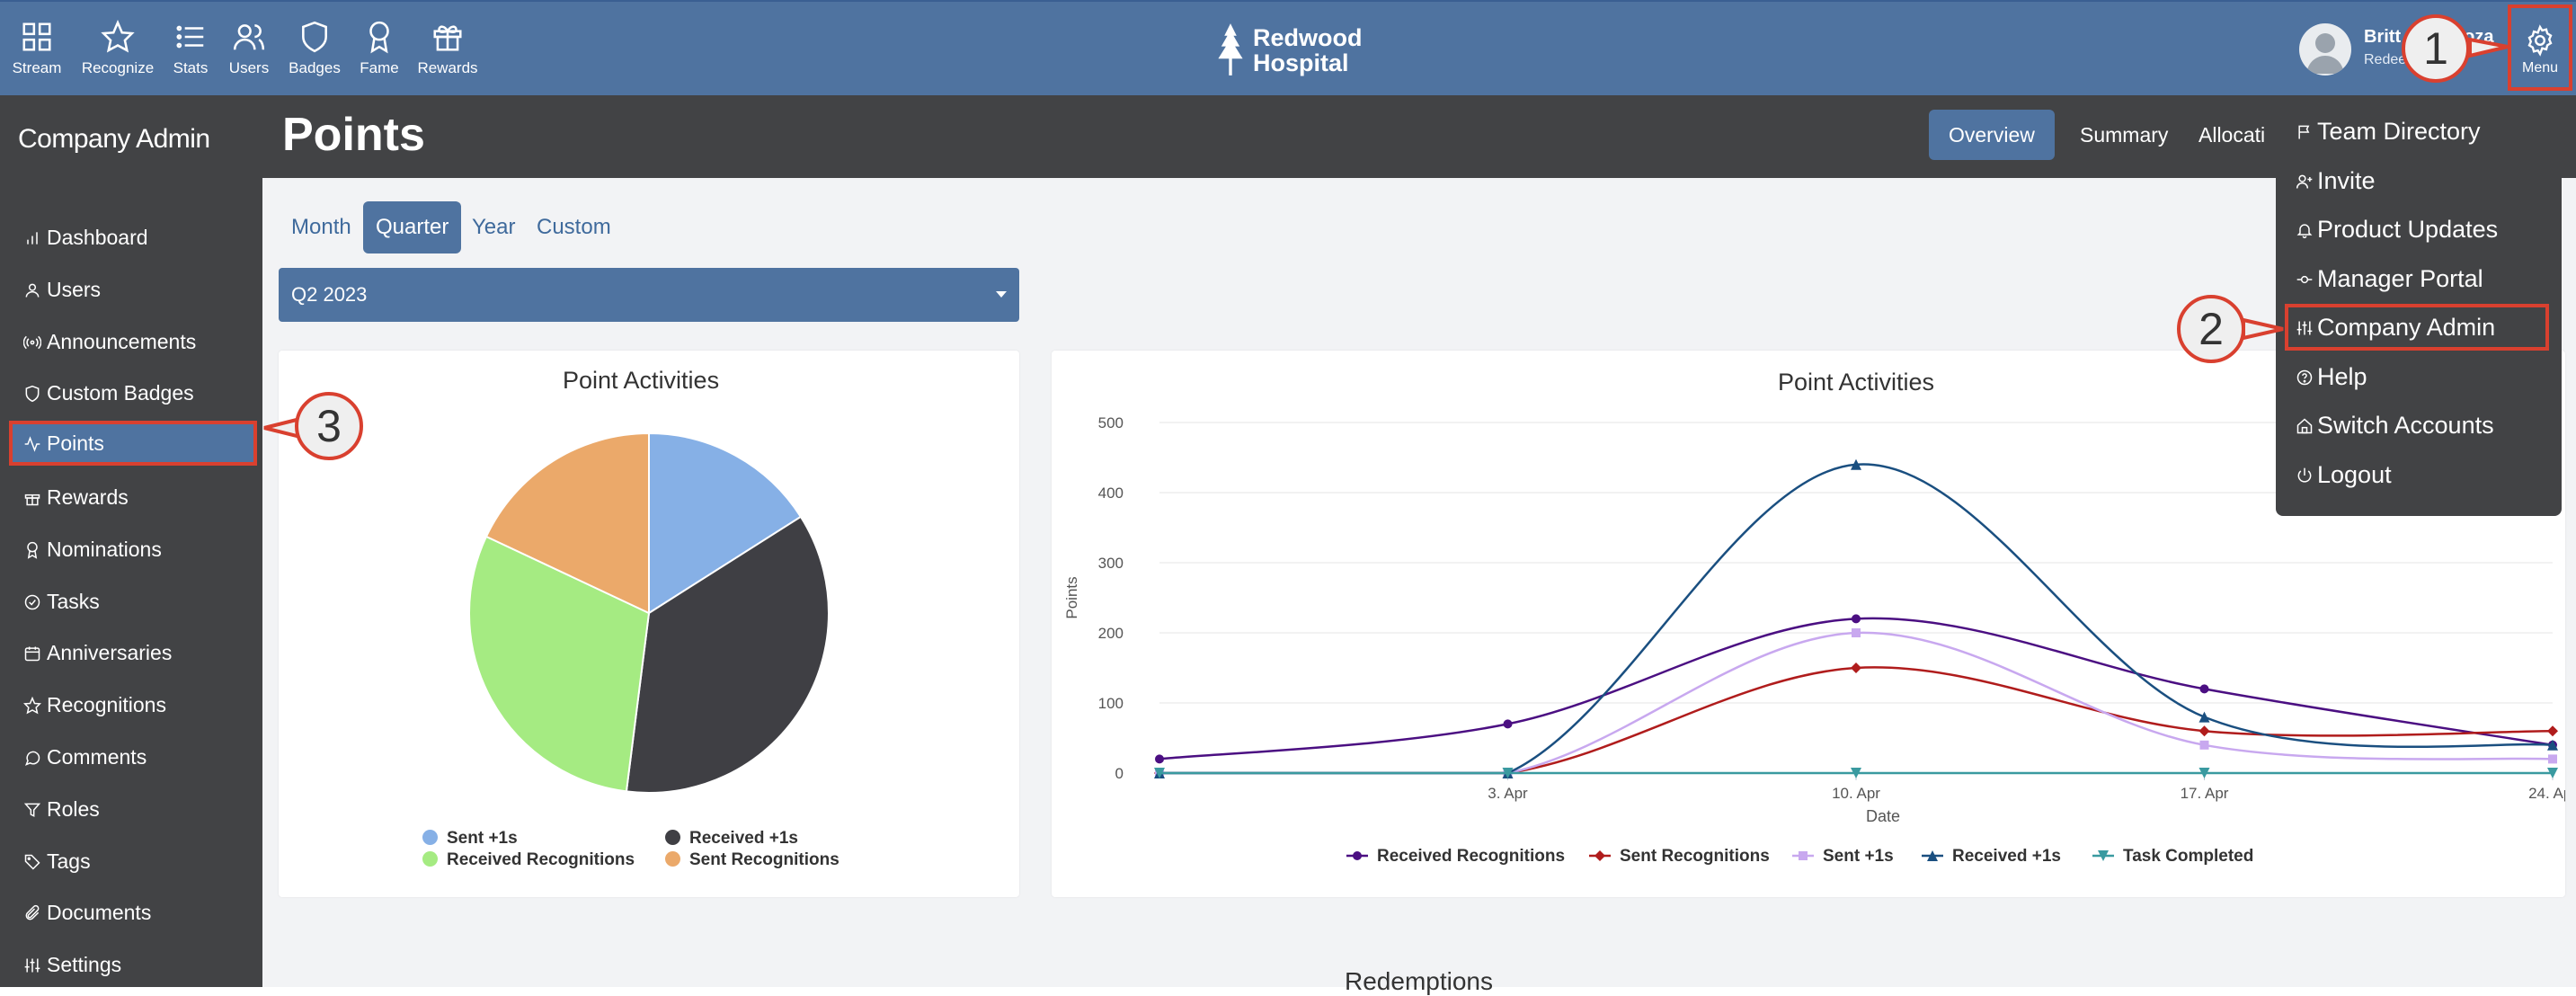 The height and width of the screenshot is (996, 2576). Describe the element at coordinates (37, 67) in the screenshot. I see `nav-label: Stream` at that location.